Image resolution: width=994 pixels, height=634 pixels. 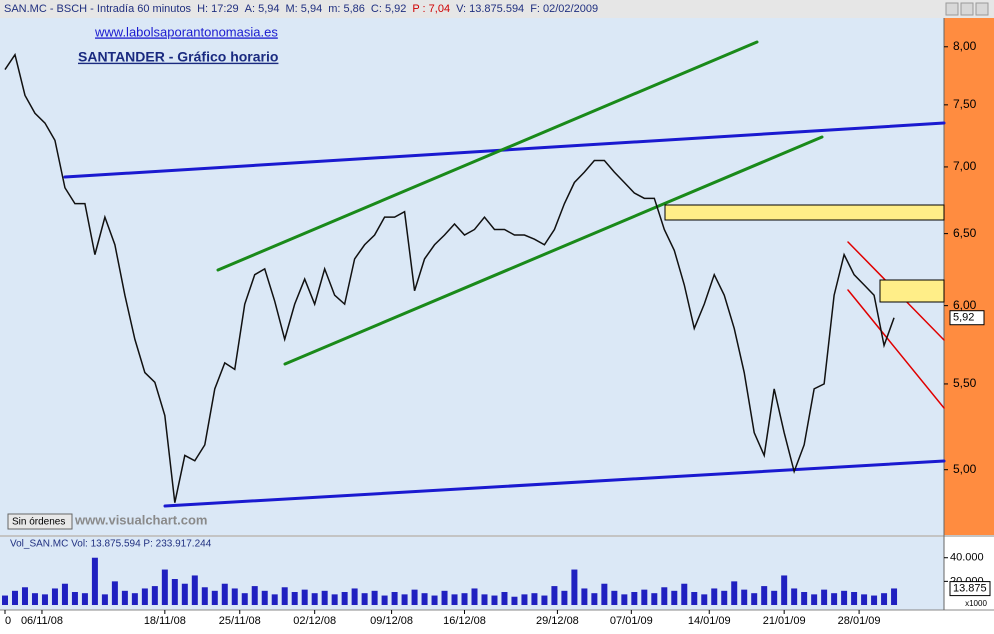 I want to click on watermark: www.visualchart.com, so click(x=140, y=519).